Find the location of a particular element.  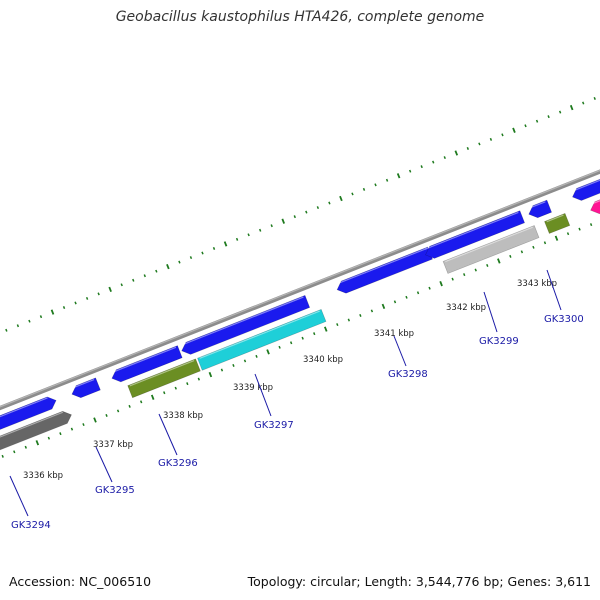

gene-gk3294-left is located at coordinates (28, 413).